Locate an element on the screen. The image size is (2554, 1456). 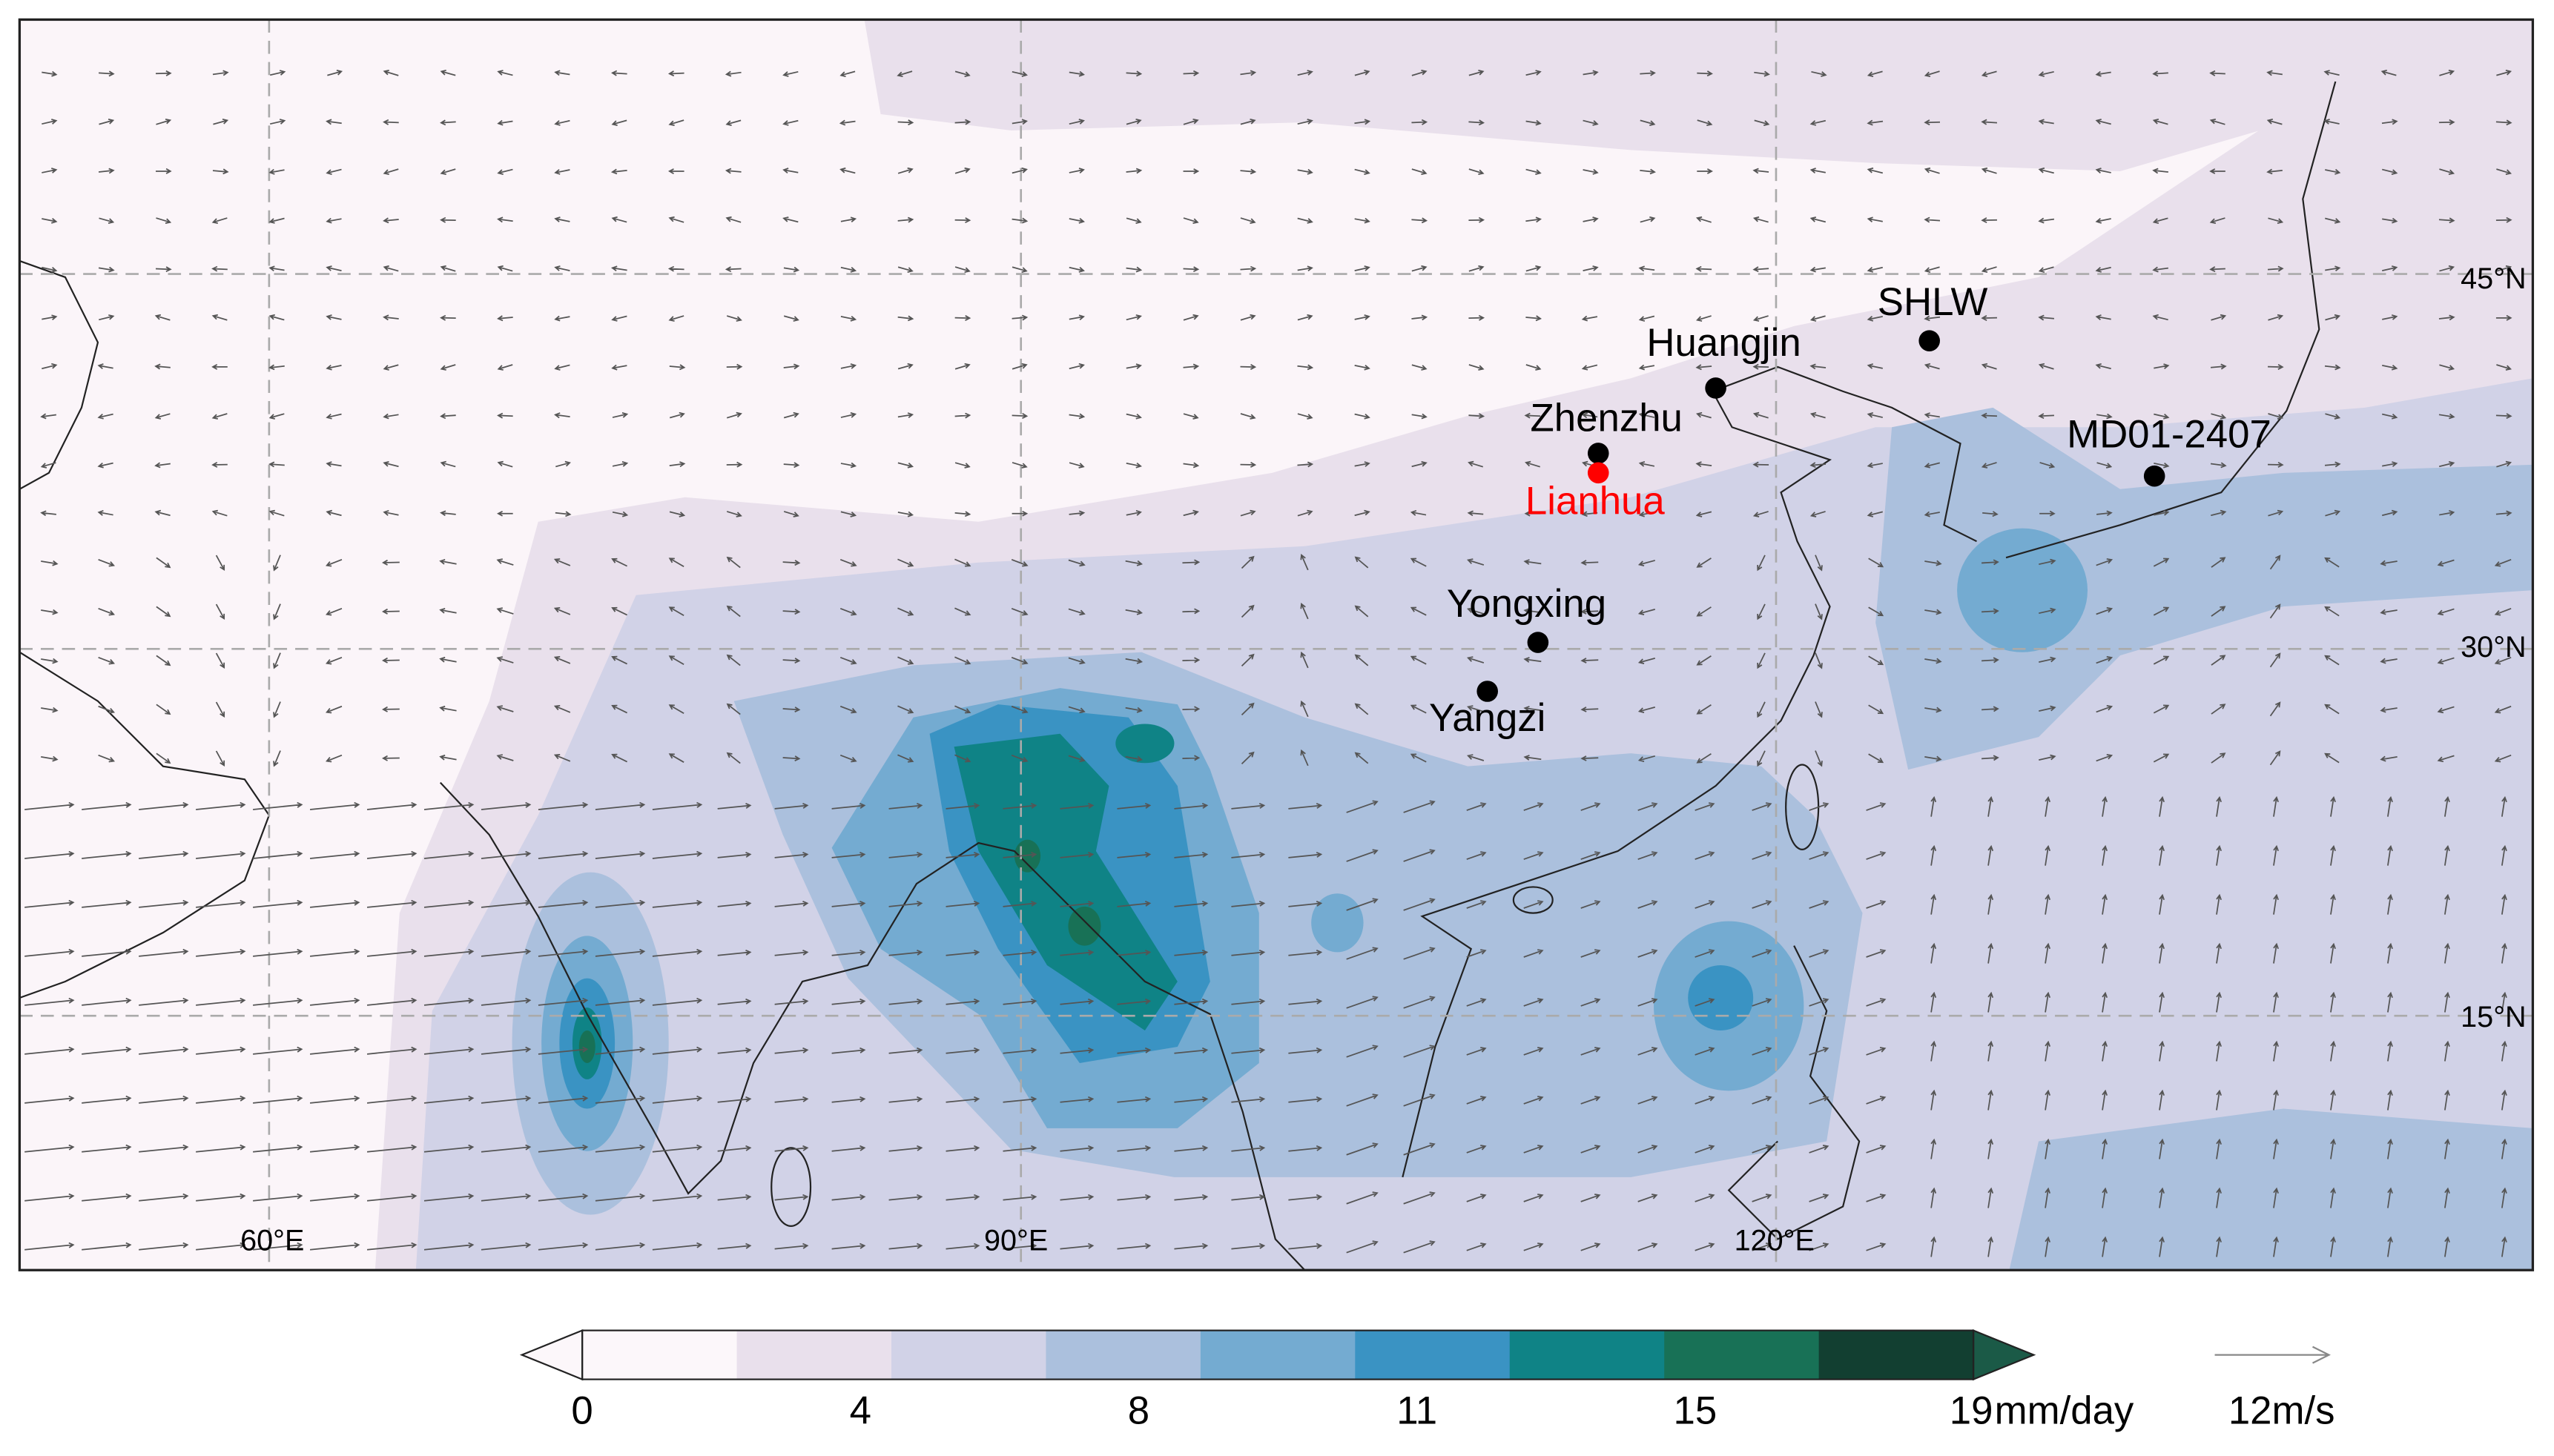
site-label: Yangzi is located at coordinates (1487, 718).